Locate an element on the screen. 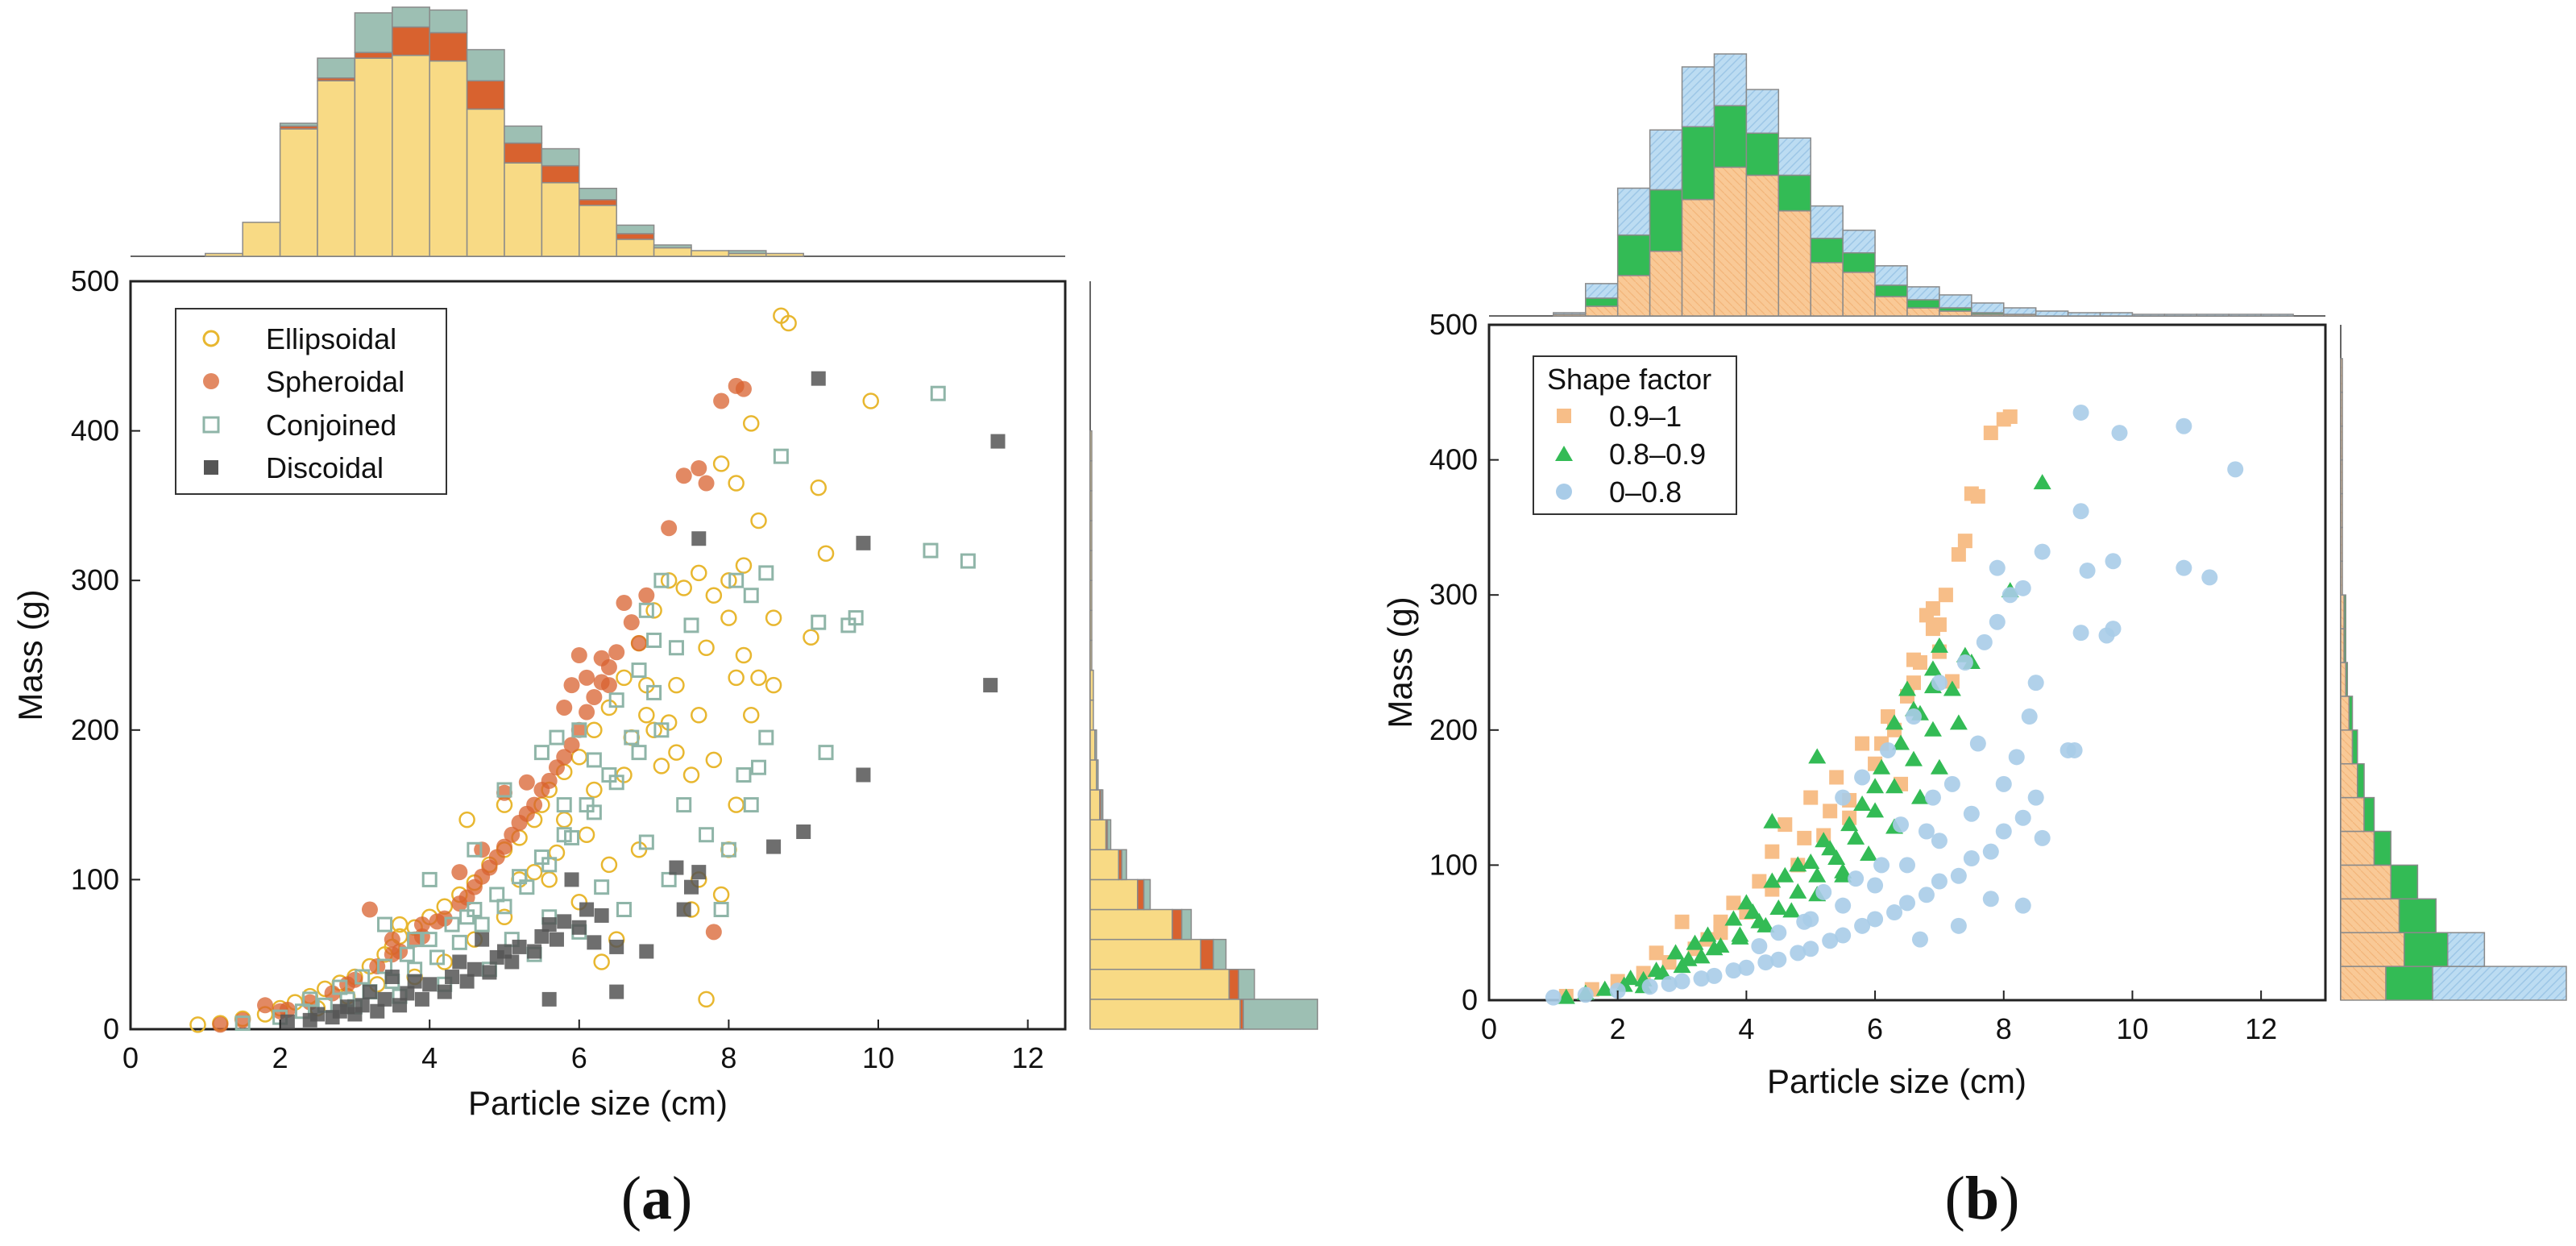 The height and width of the screenshot is (1246, 2576). x-tick-label-0: 0 is located at coordinates (130, 1057).